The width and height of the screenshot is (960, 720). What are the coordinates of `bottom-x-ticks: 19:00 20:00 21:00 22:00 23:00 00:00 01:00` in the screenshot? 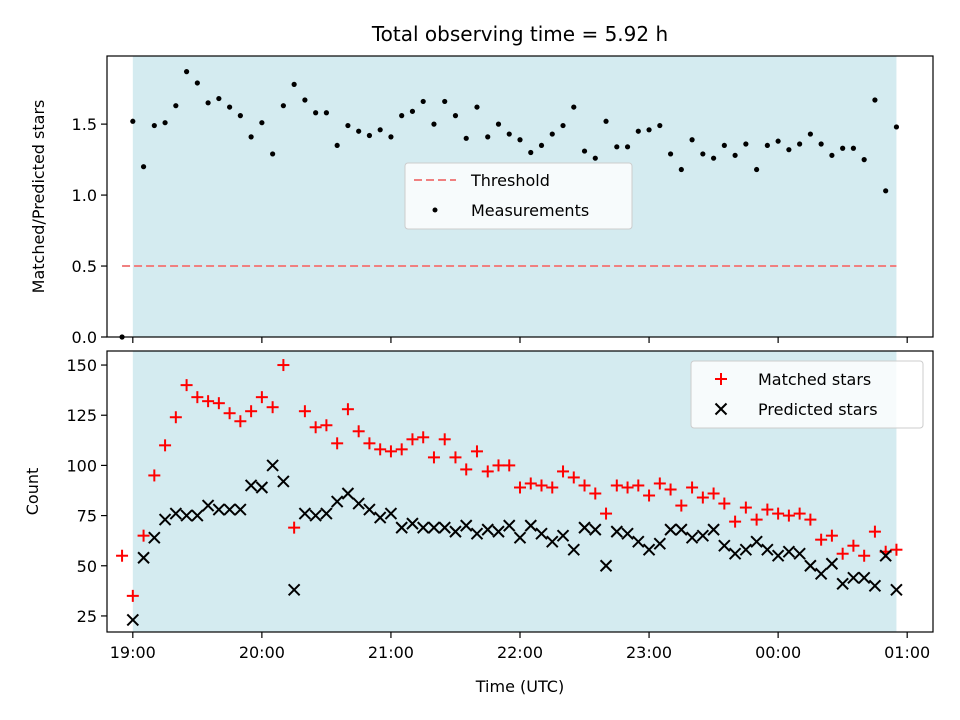 It's located at (520, 647).